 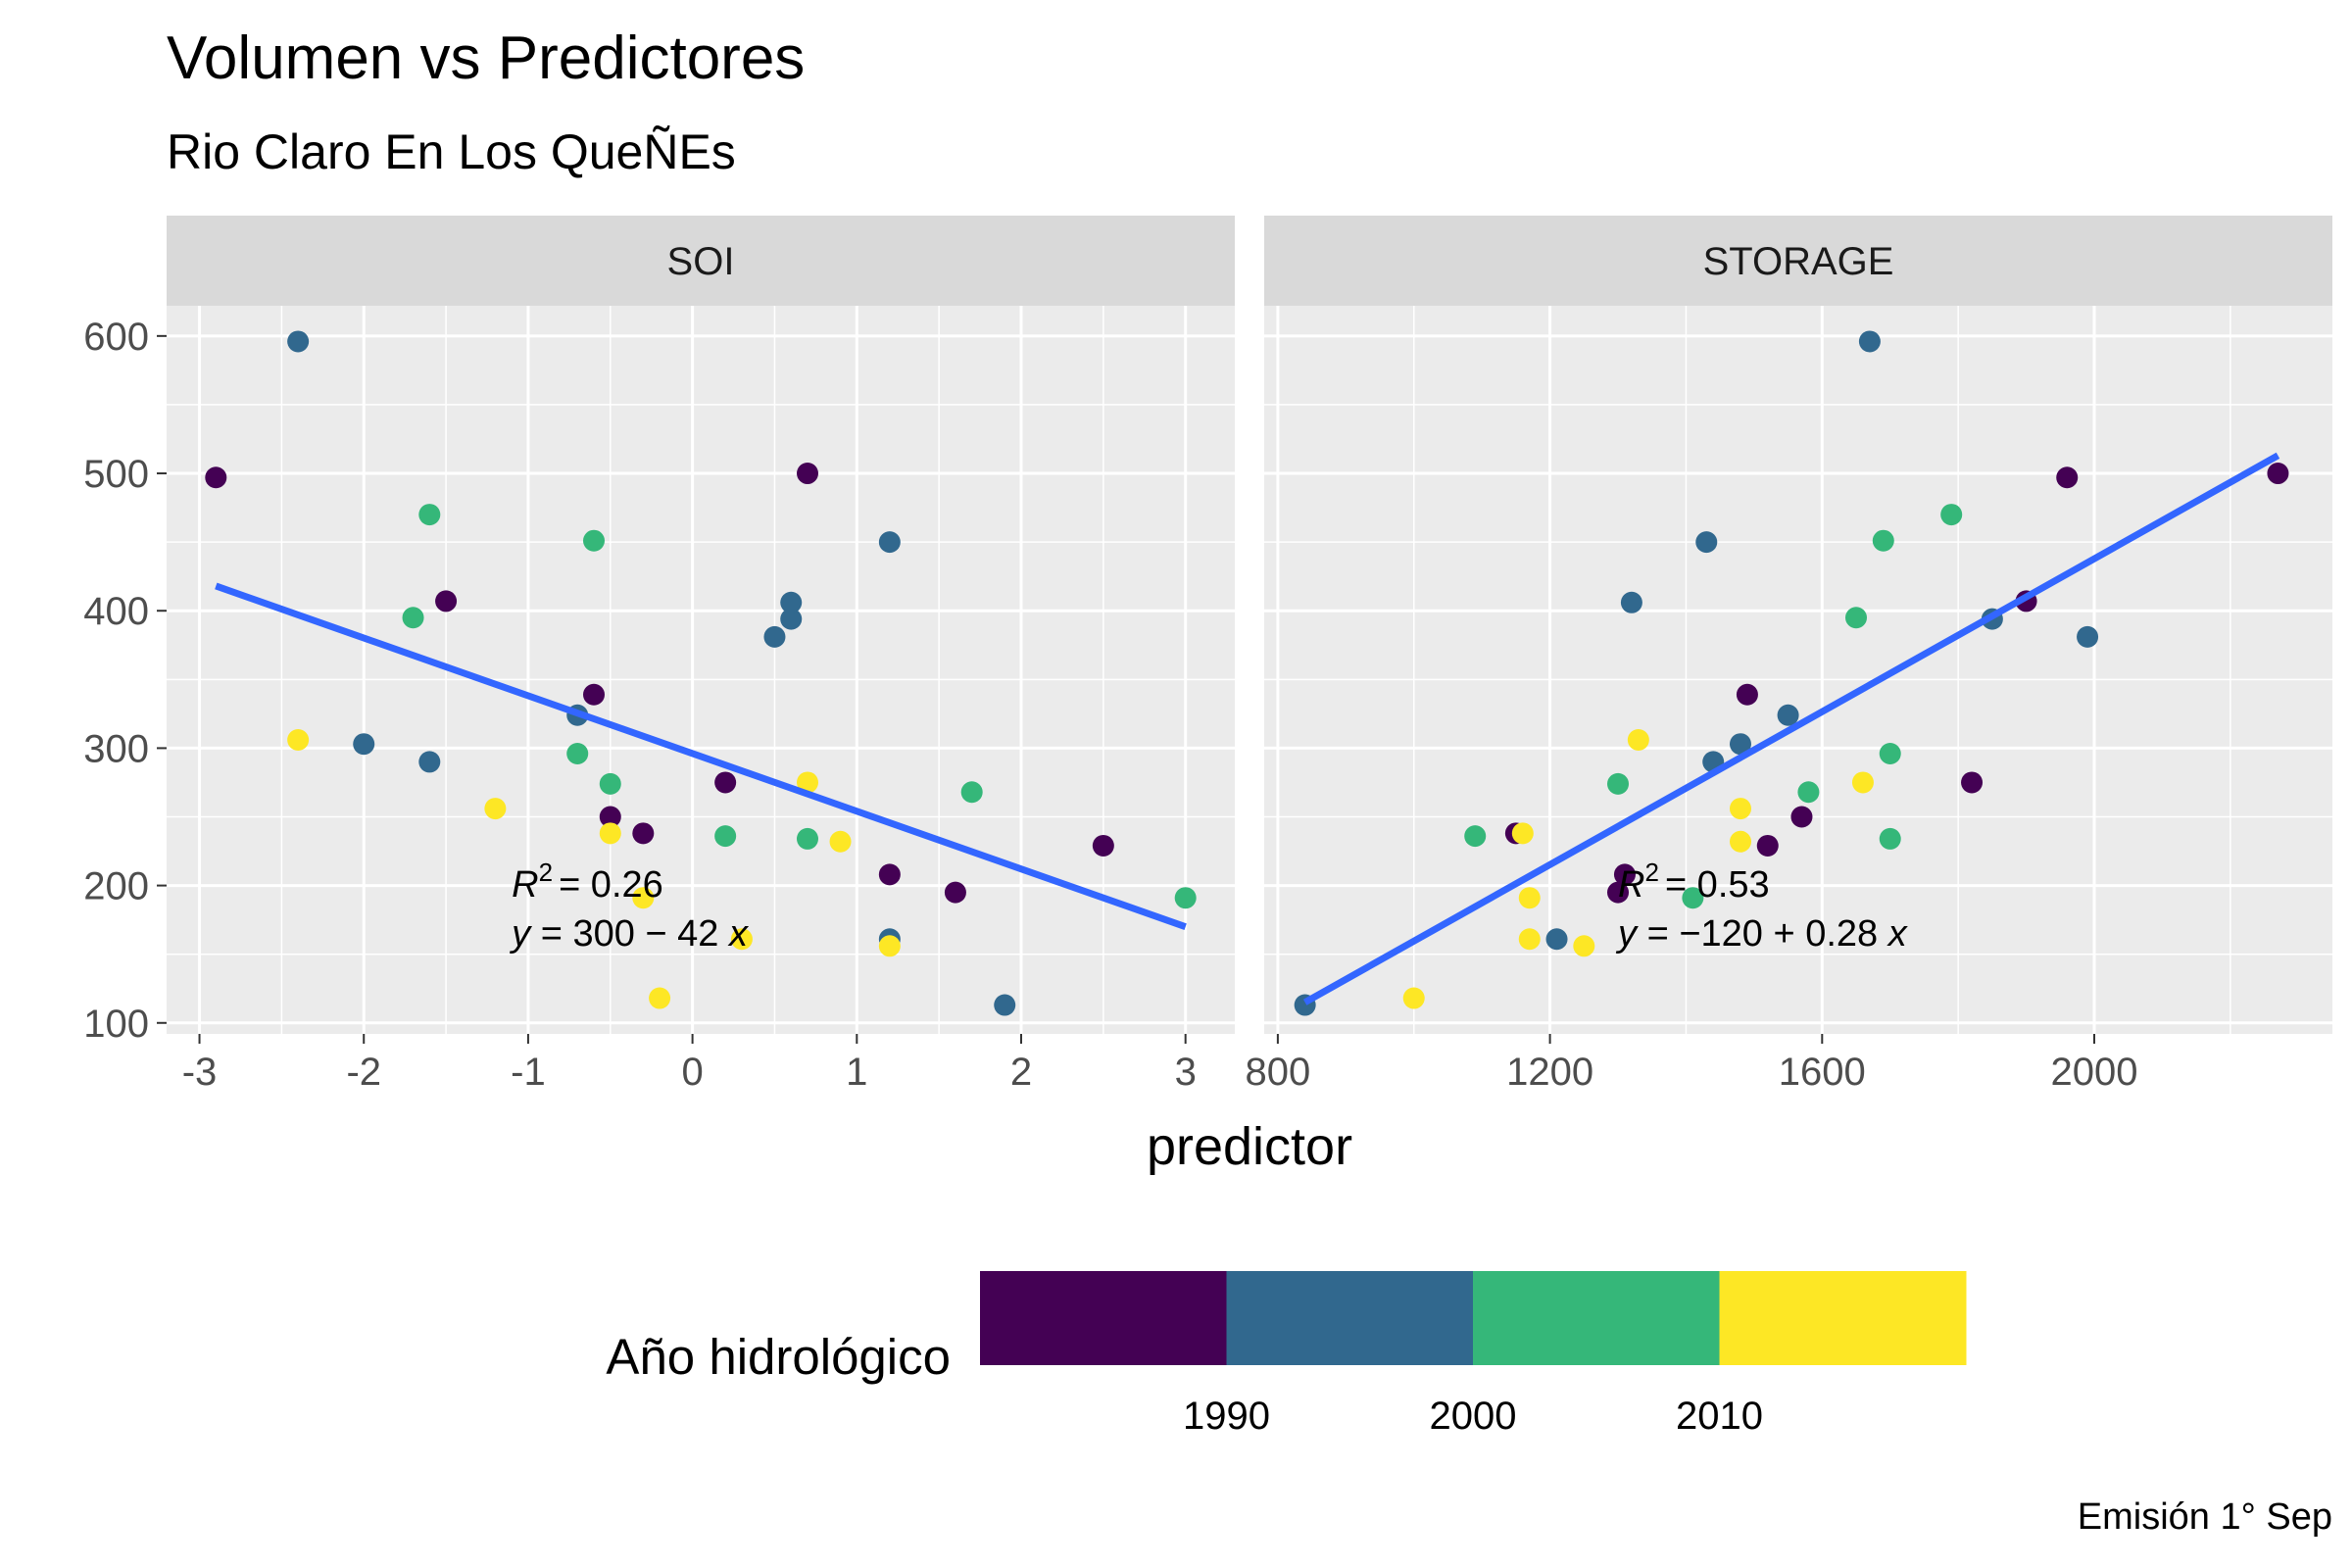 What do you see at coordinates (1822, 1072) in the screenshot?
I see `x-tick-label: 1600` at bounding box center [1822, 1072].